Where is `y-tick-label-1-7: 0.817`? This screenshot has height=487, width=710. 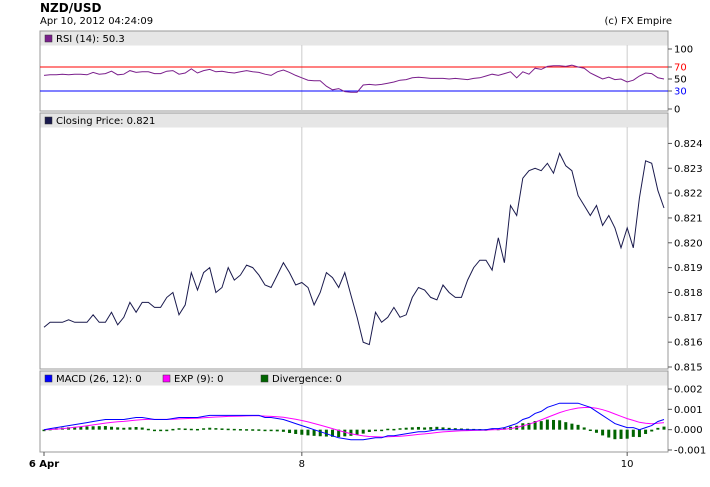 y-tick-label-1-7: 0.817 is located at coordinates (688, 318).